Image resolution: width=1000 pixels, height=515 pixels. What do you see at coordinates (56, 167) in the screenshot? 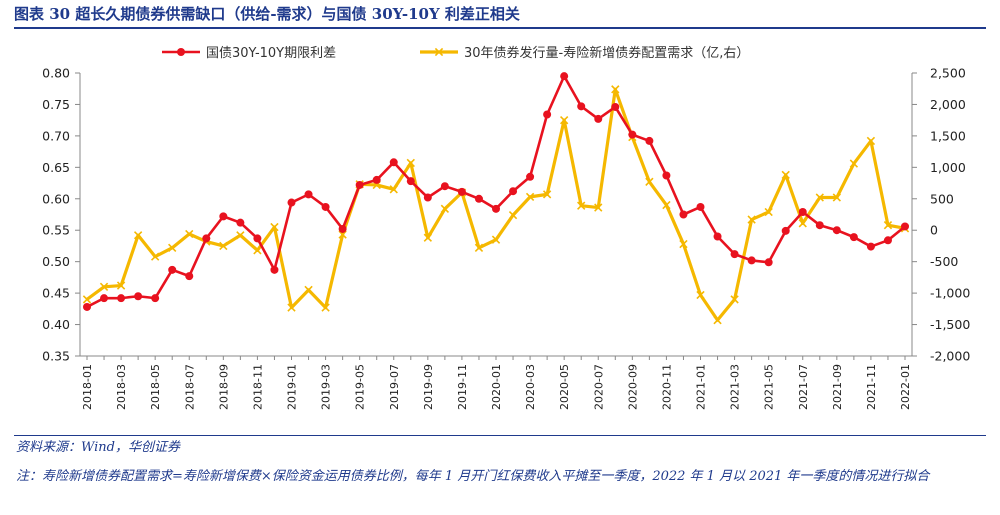
I see `y-left-tick-label: 0.65` at bounding box center [56, 167].